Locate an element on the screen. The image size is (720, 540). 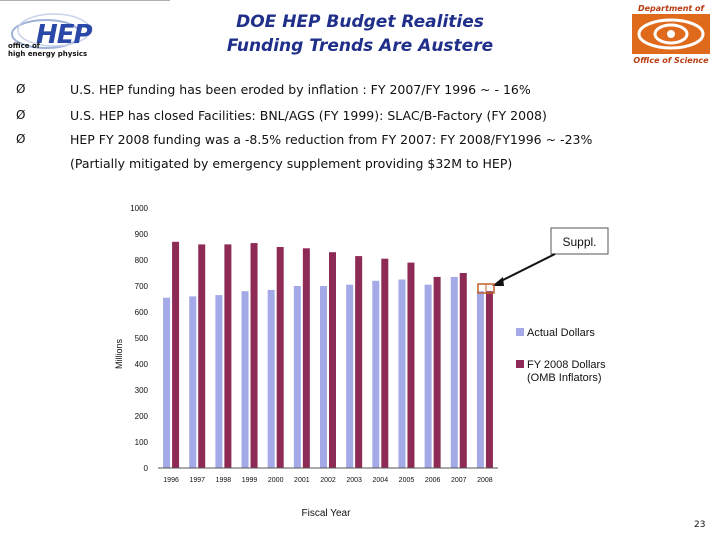
y-tick-label: 200 is located at coordinates (142, 416).